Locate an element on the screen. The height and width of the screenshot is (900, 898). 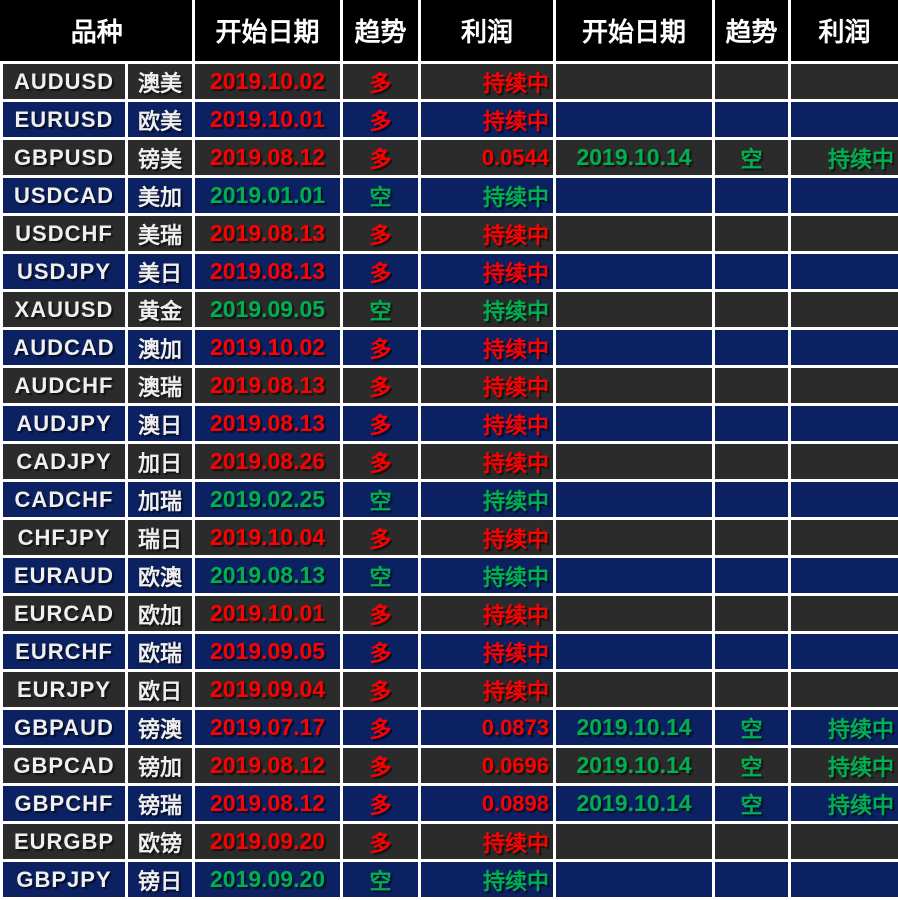
cell-name-cn: 镑日 is located at coordinates (160, 880).